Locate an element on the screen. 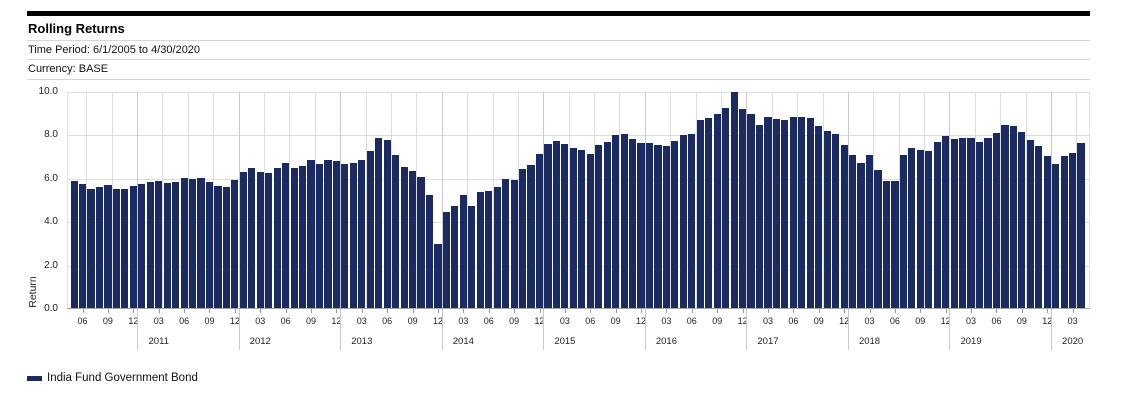 The width and height of the screenshot is (1123, 405). y-tick-label: 8.0 is located at coordinates (51, 135).